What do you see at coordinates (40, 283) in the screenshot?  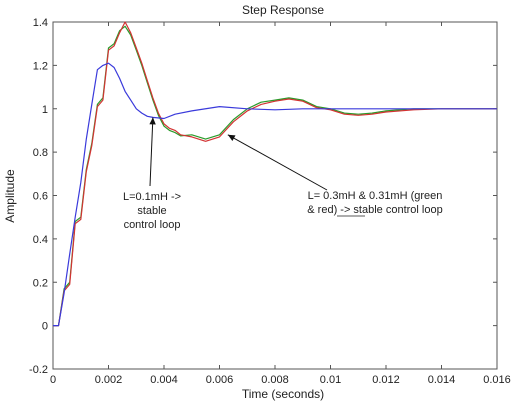 I see `y-tick-label: 0.2` at bounding box center [40, 283].